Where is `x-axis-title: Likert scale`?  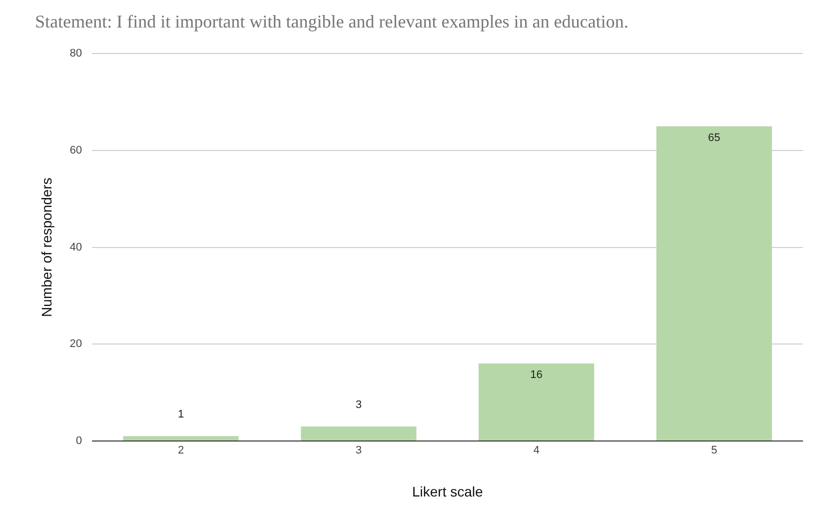
x-axis-title: Likert scale is located at coordinates (448, 491).